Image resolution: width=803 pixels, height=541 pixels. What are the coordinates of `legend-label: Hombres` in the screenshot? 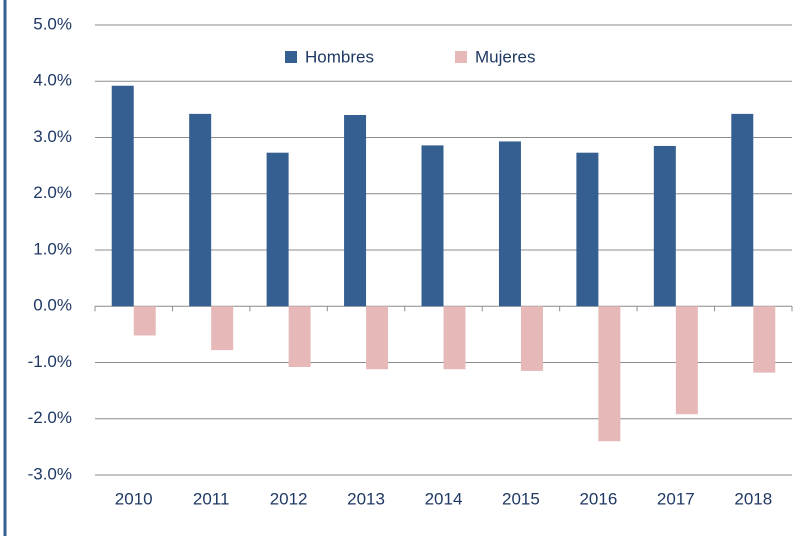 It's located at (339, 56).